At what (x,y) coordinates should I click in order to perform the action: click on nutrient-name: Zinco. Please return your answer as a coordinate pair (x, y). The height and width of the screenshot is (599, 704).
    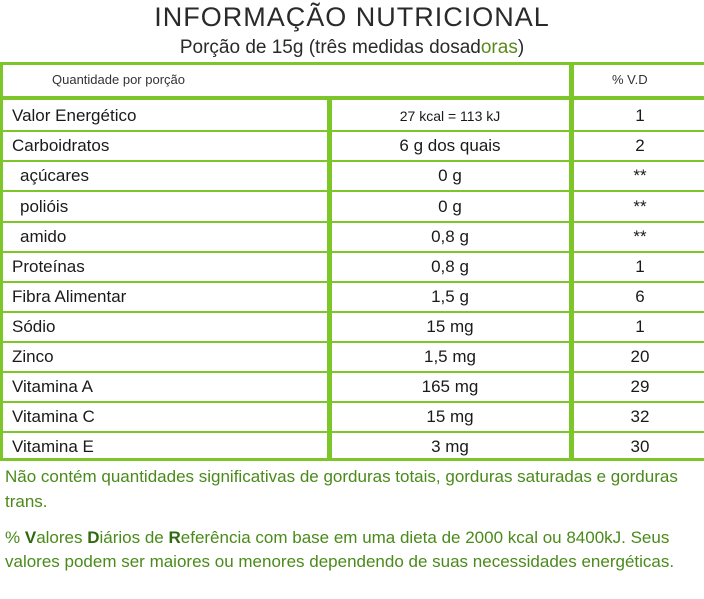
    Looking at the image, I should click on (33, 356).